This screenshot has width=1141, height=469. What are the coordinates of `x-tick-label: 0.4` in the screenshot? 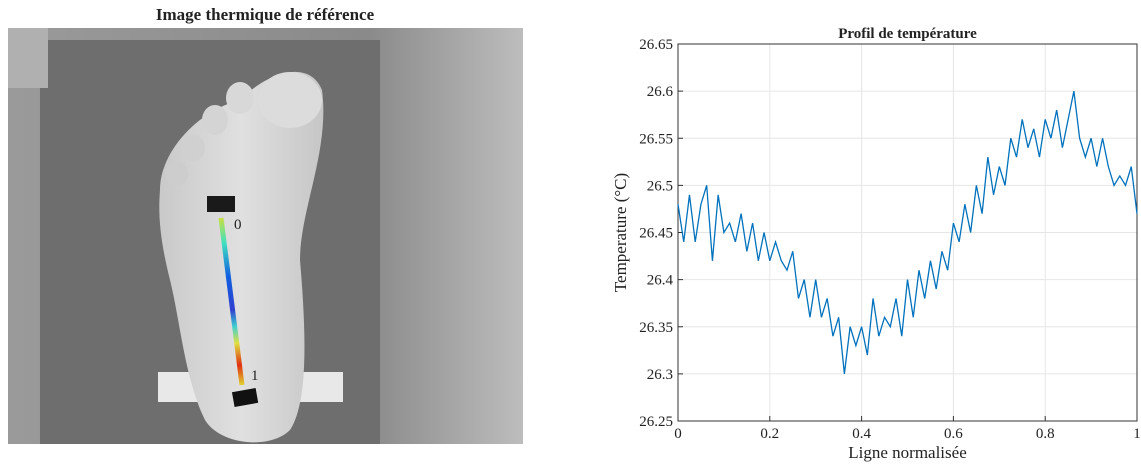 It's located at (861, 434).